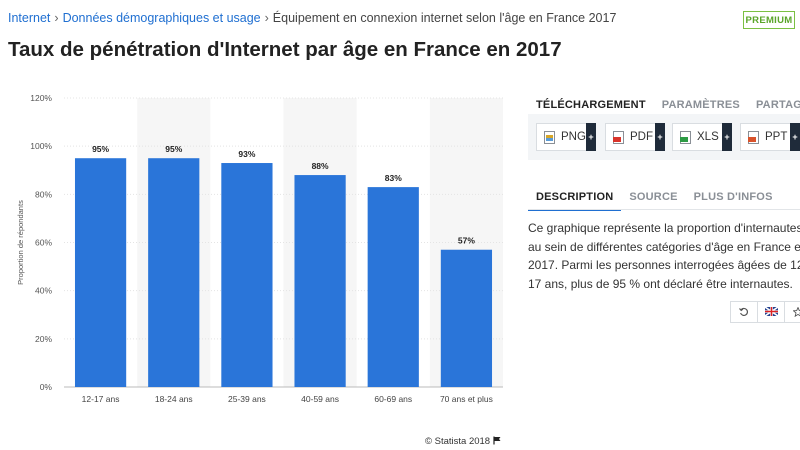  What do you see at coordinates (700, 105) in the screenshot?
I see `tab-parametres: PARAMÈTRES` at bounding box center [700, 105].